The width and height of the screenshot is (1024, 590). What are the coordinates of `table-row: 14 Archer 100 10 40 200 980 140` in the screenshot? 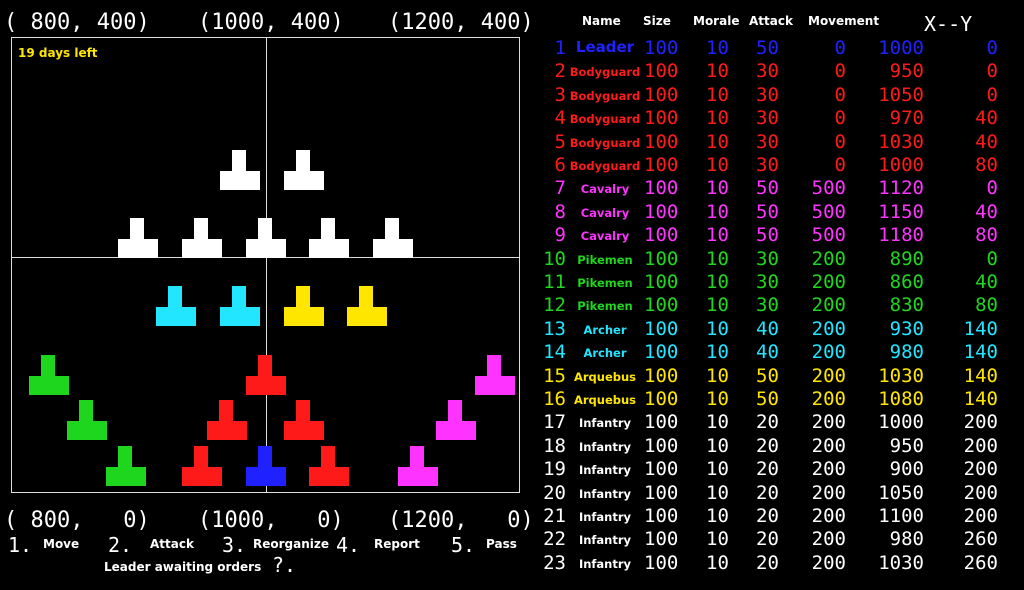 It's located at (512, 352).